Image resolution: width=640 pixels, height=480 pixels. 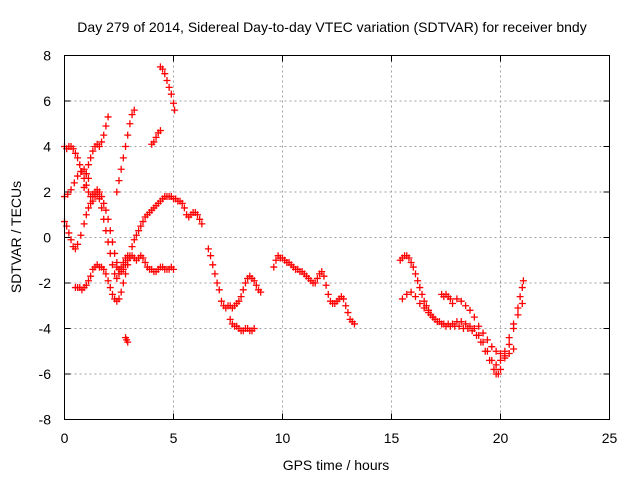 What do you see at coordinates (45, 329) in the screenshot?
I see `y-tick-label: -4` at bounding box center [45, 329].